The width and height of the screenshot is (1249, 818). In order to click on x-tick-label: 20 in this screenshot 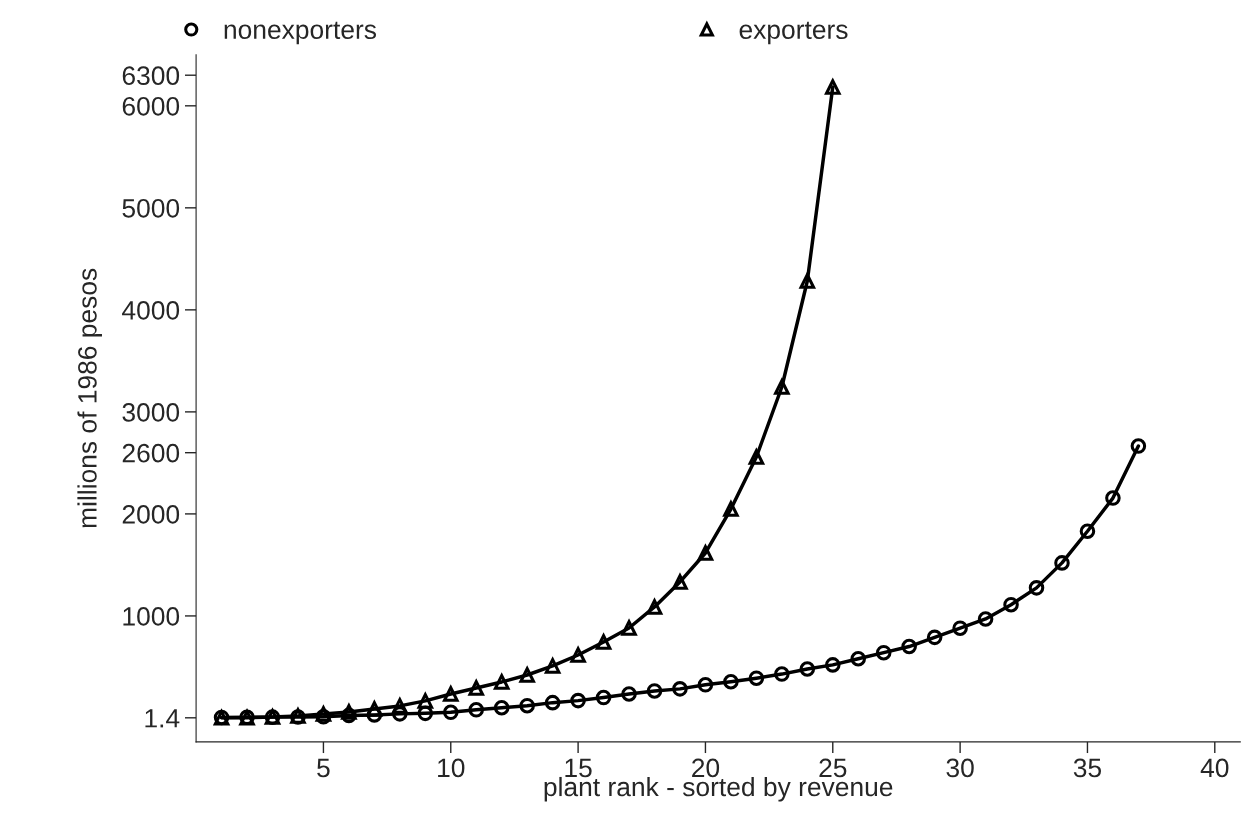, I will do `click(706, 768)`.